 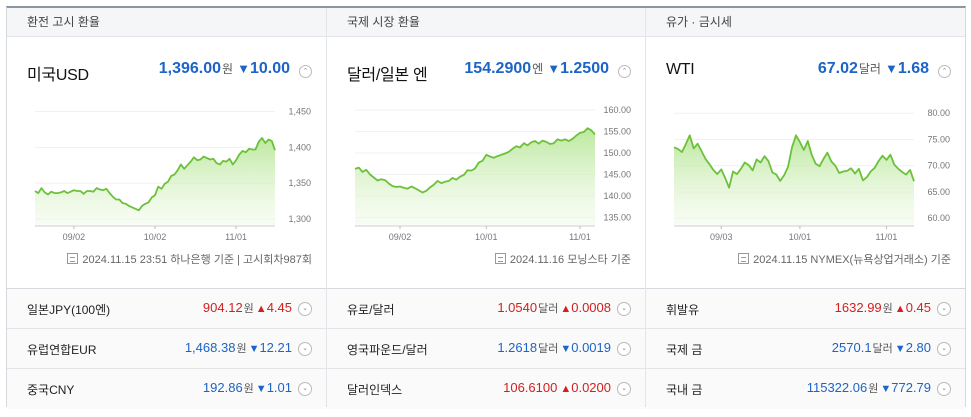 What do you see at coordinates (190, 68) in the screenshot?
I see `price: 1,396.00` at bounding box center [190, 68].